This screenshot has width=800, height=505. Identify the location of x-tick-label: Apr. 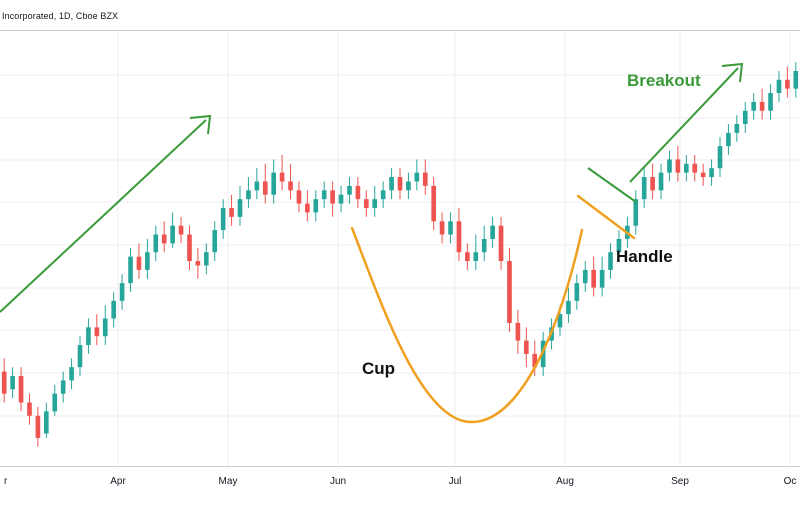
(118, 481).